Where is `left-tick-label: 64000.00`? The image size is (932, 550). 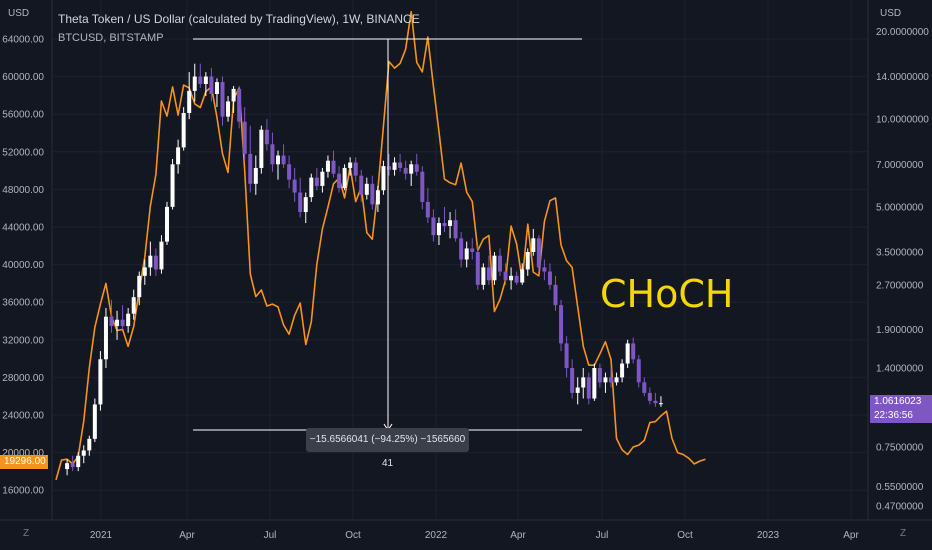
left-tick-label: 64000.00 is located at coordinates (23, 40).